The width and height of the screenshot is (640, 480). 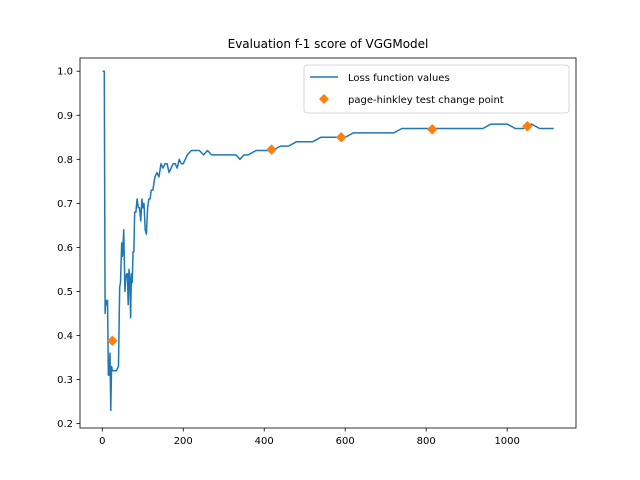 What do you see at coordinates (399, 78) in the screenshot?
I see `legend-label: Loss function values` at bounding box center [399, 78].